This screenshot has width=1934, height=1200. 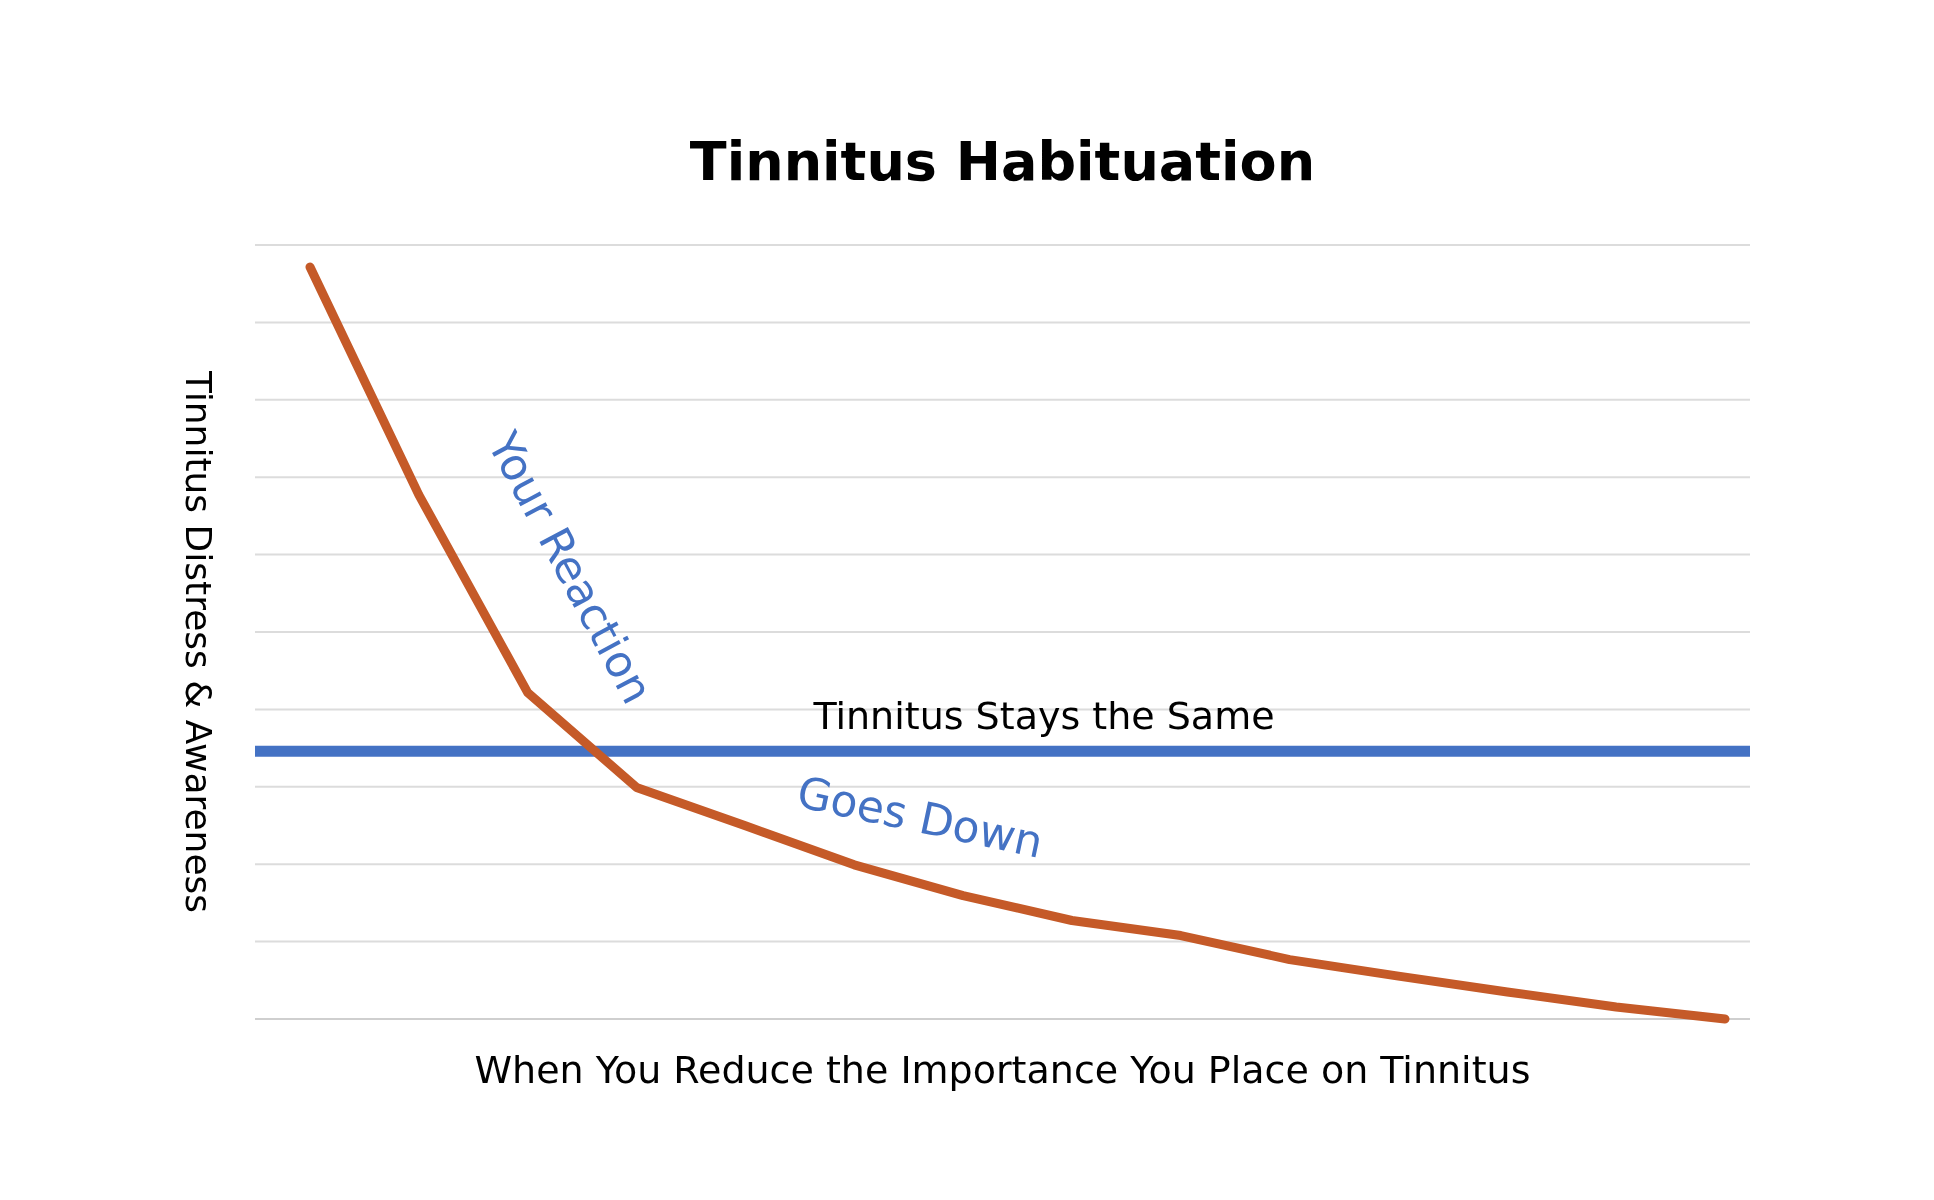 I want to click on x-axis-title: When You Reduce the Importance You Place on Tinnitus, so click(x=1002, y=1070).